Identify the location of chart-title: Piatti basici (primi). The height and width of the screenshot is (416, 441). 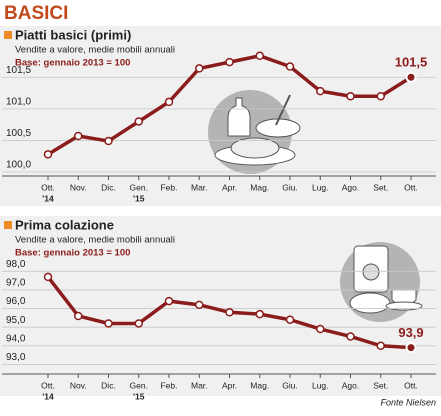
(73, 34).